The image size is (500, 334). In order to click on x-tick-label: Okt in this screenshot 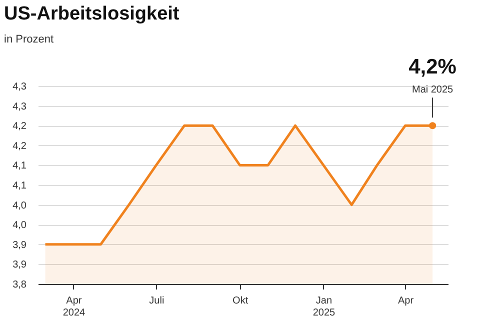, I will do `click(240, 301)`.